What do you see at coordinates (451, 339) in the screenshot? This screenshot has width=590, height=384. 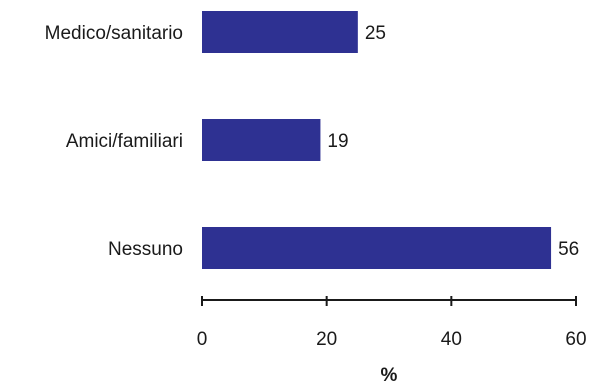 I see `x-tick-label-2: 40` at bounding box center [451, 339].